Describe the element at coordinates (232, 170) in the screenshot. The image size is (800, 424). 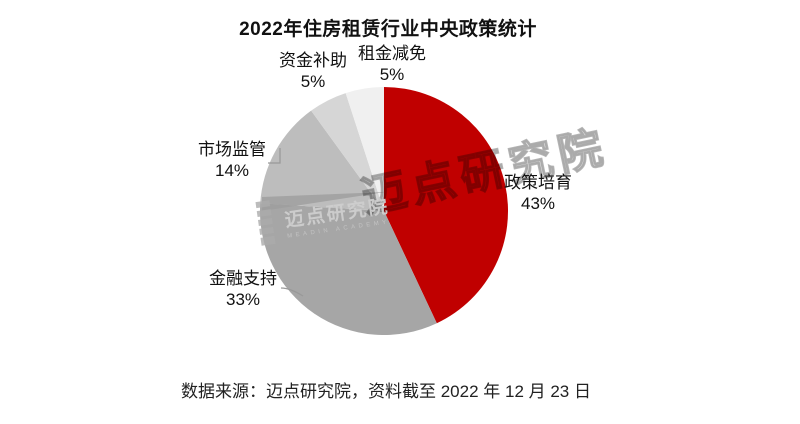
I see `slice-label-market-pct: 14%` at that location.